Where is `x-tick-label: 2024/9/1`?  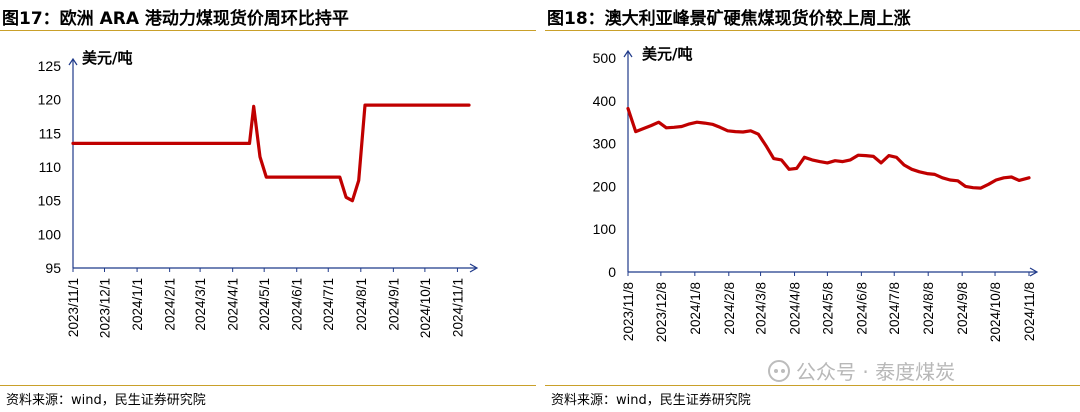 x-tick-label: 2024/9/1 is located at coordinates (393, 304).